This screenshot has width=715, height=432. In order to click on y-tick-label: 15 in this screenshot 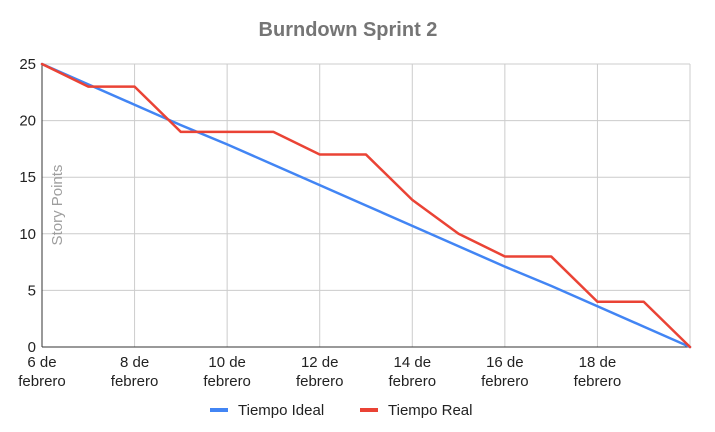, I will do `click(27, 177)`.